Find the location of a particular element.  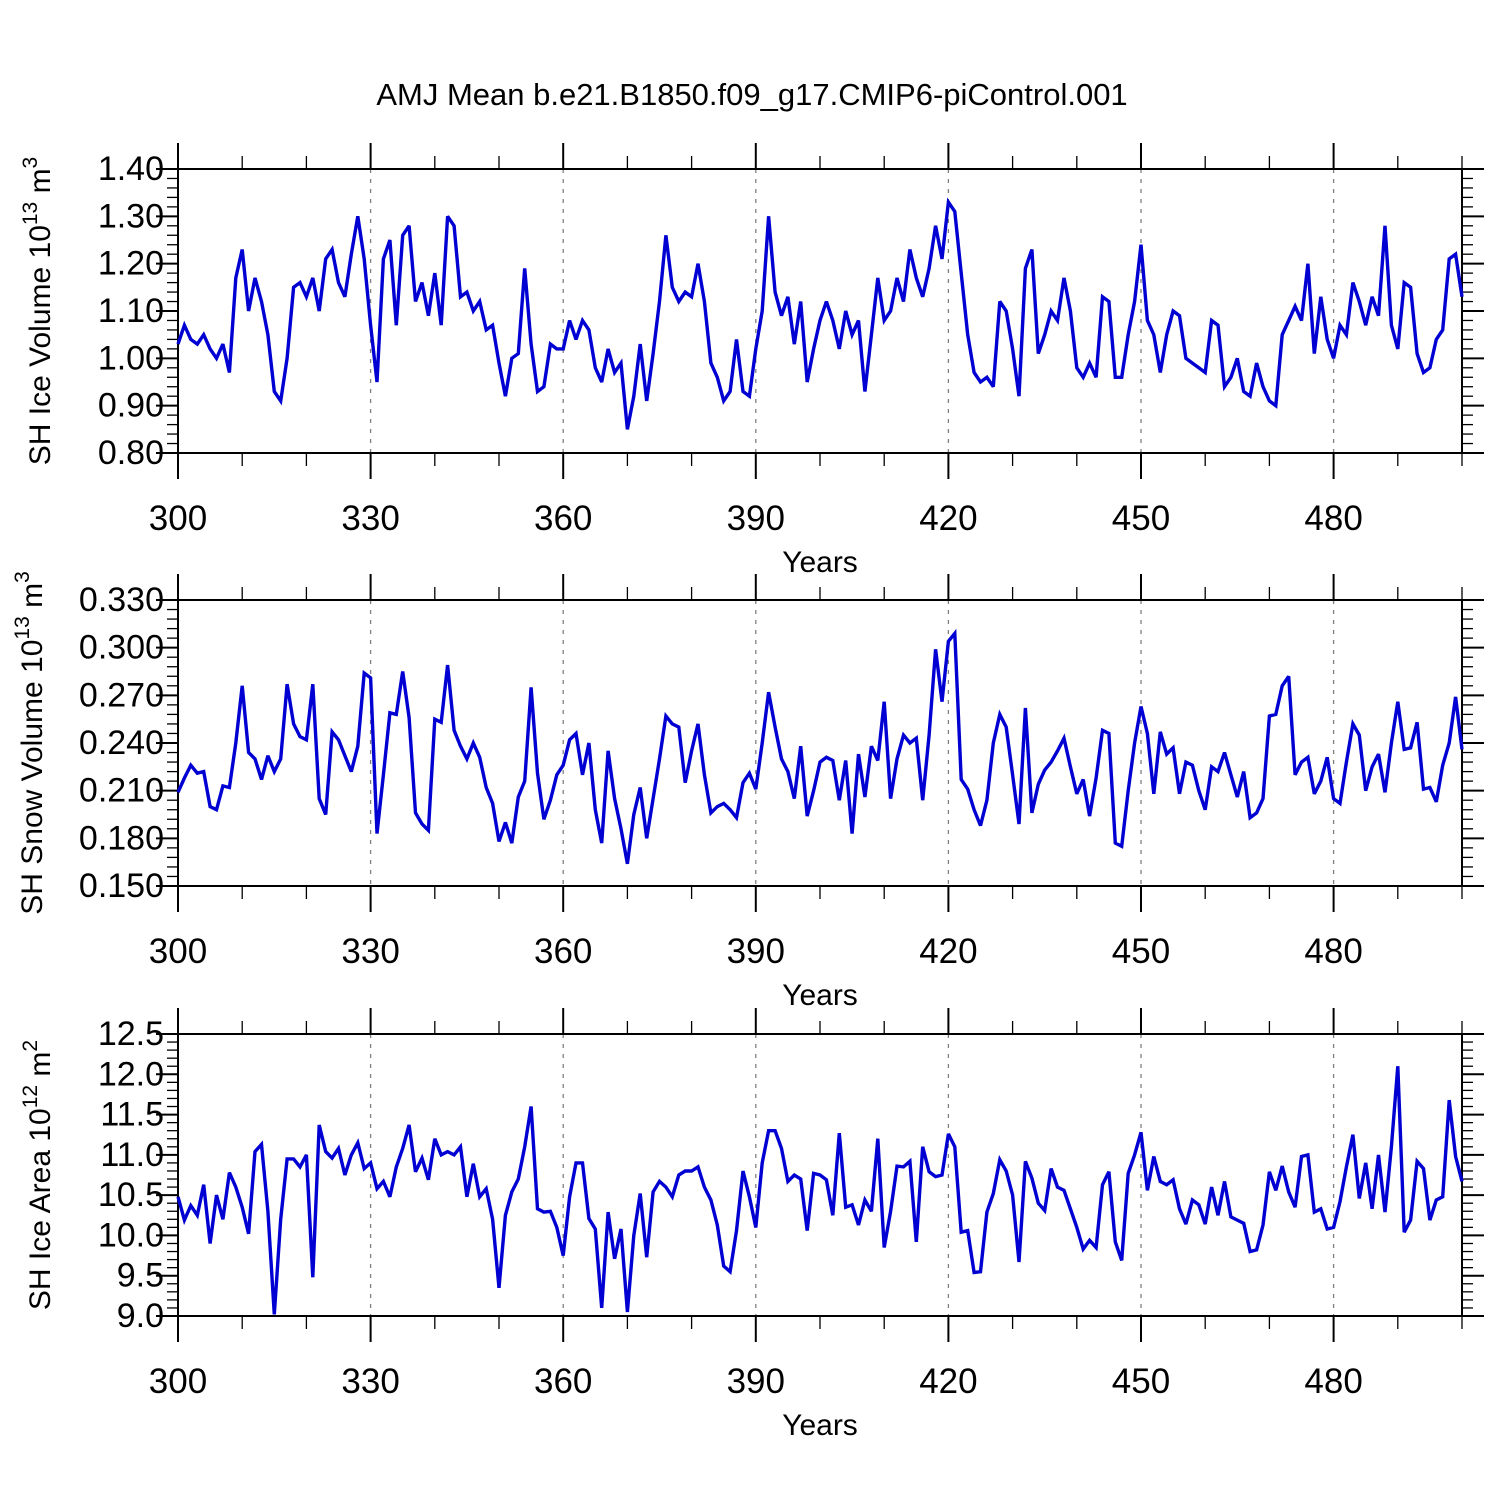

y-tick-label: 1.40 is located at coordinates (131, 169).